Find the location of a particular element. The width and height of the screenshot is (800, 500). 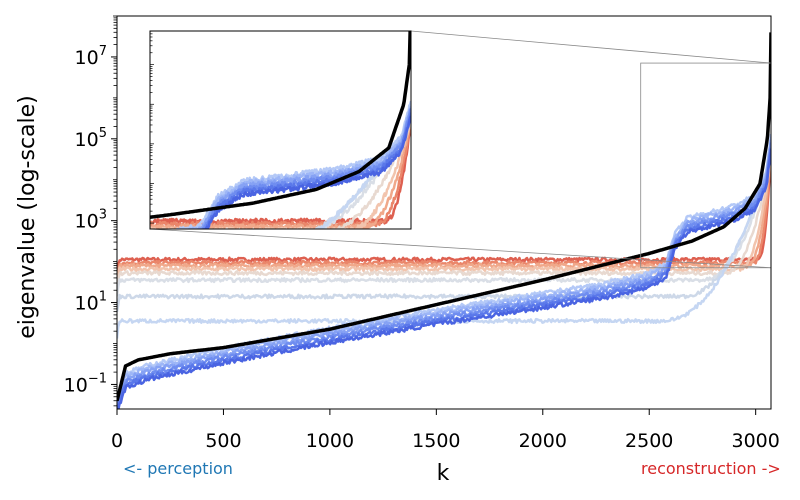

x-tick-label: 0 is located at coordinates (117, 441).